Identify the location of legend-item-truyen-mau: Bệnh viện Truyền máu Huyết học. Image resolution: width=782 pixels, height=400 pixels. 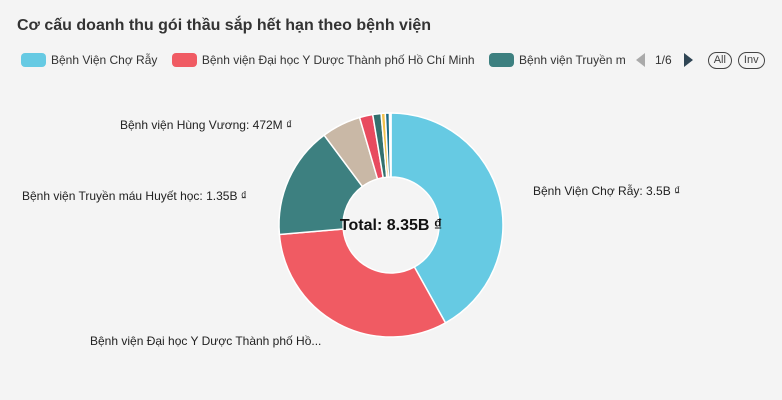
(557, 60).